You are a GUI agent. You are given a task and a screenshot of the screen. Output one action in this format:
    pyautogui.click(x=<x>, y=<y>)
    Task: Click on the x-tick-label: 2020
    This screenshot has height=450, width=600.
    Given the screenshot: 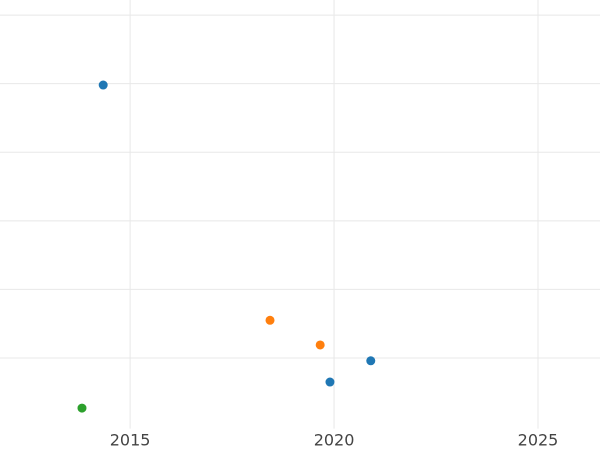 What is the action you would take?
    pyautogui.click(x=334, y=440)
    